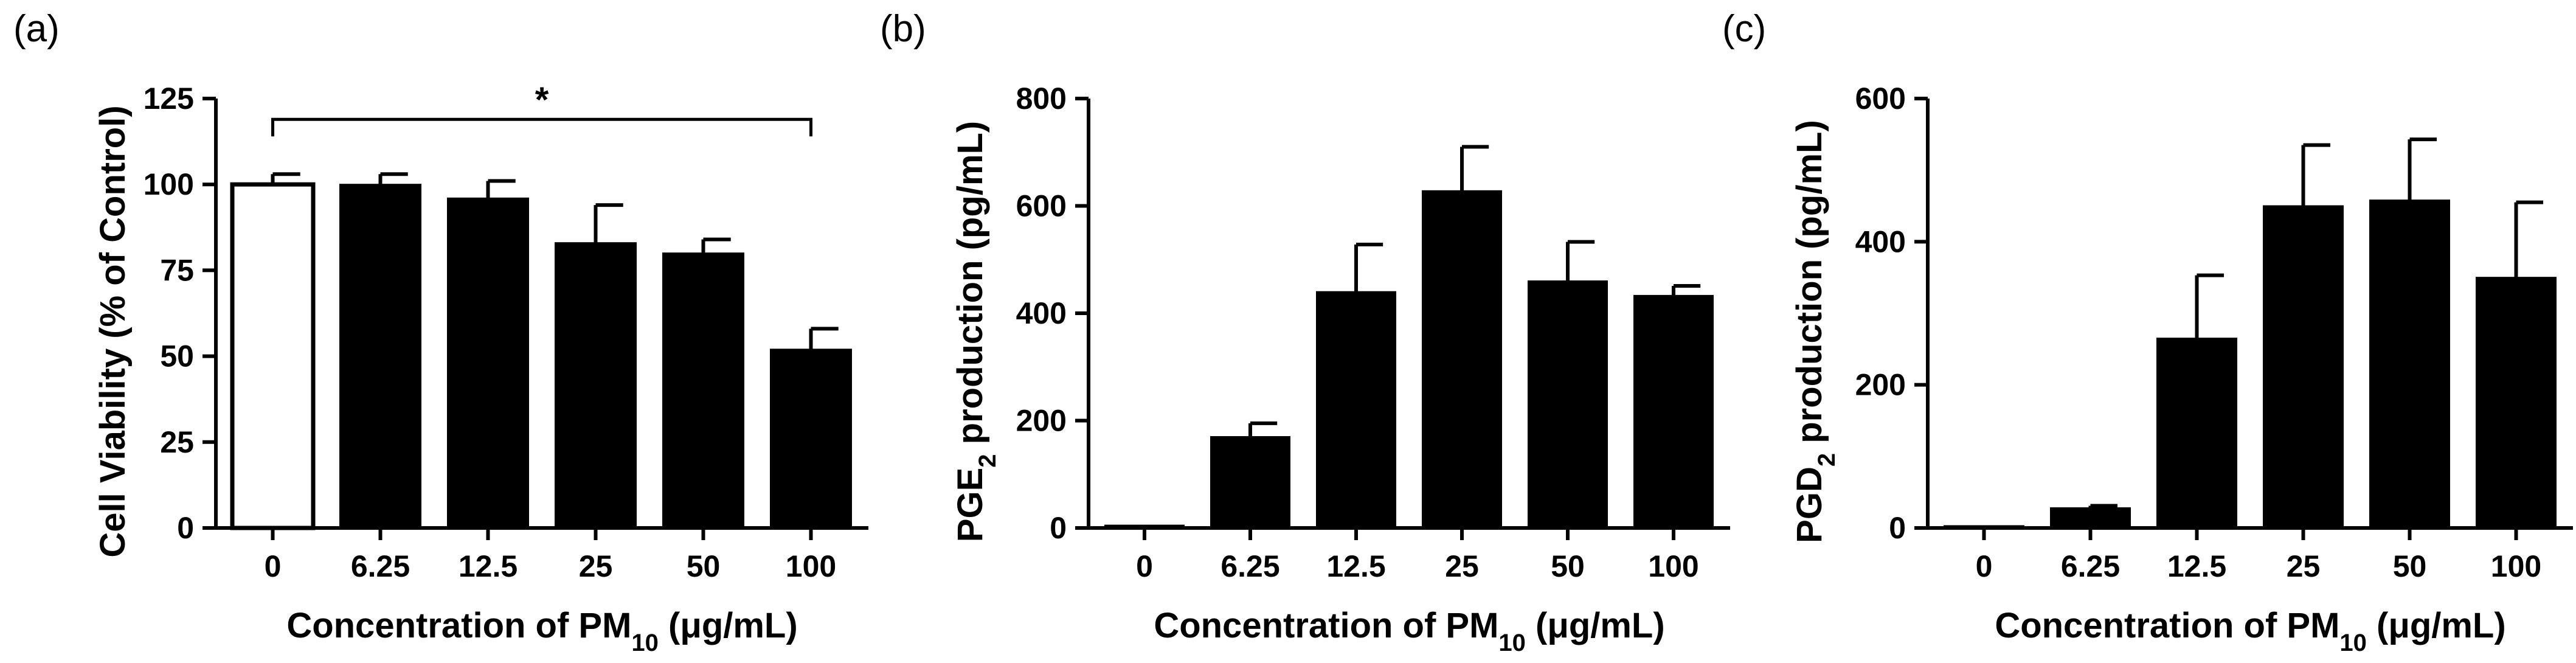  I want to click on panel-letter: (c), so click(1744, 29).